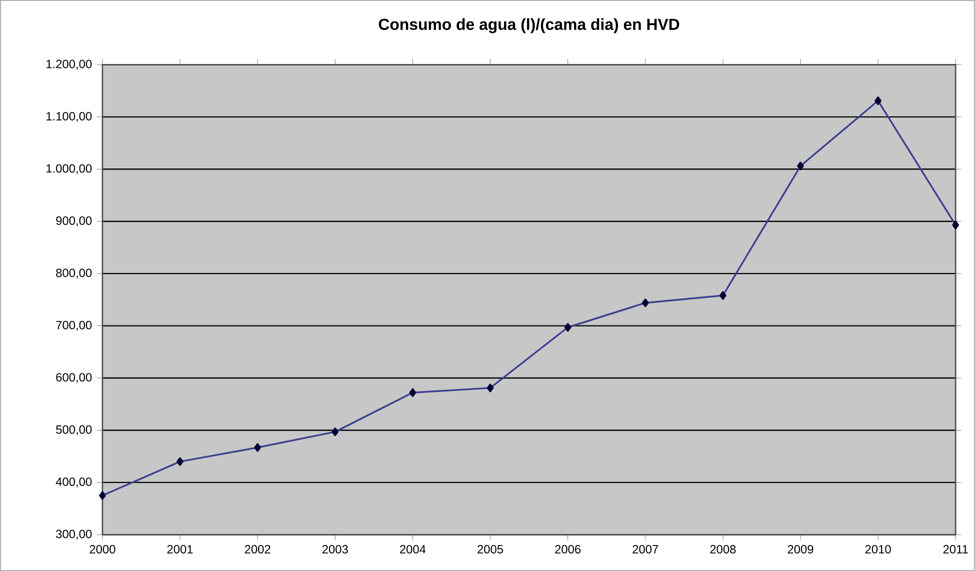 This screenshot has width=975, height=571. I want to click on y-tick-label: 800,00, so click(74, 273).